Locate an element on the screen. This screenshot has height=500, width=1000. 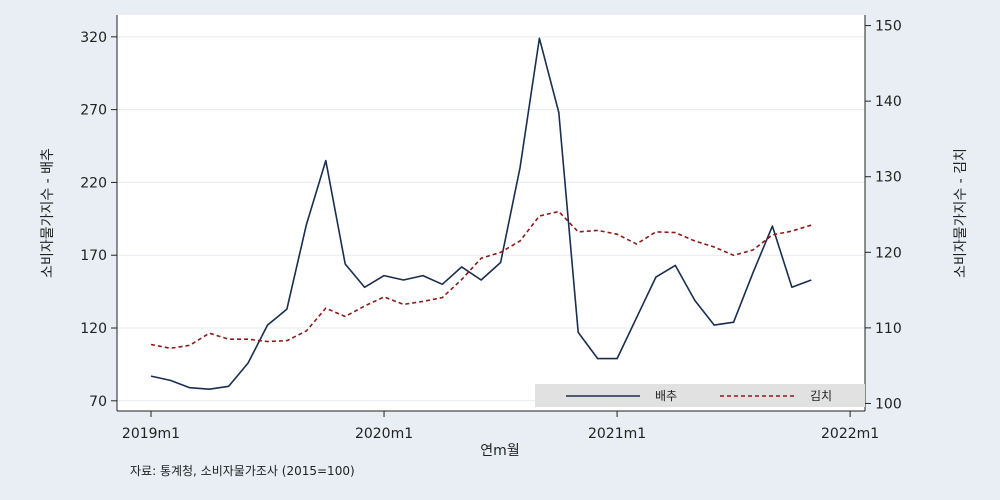
y-left-tick-label-5: 320 is located at coordinates (93, 38).